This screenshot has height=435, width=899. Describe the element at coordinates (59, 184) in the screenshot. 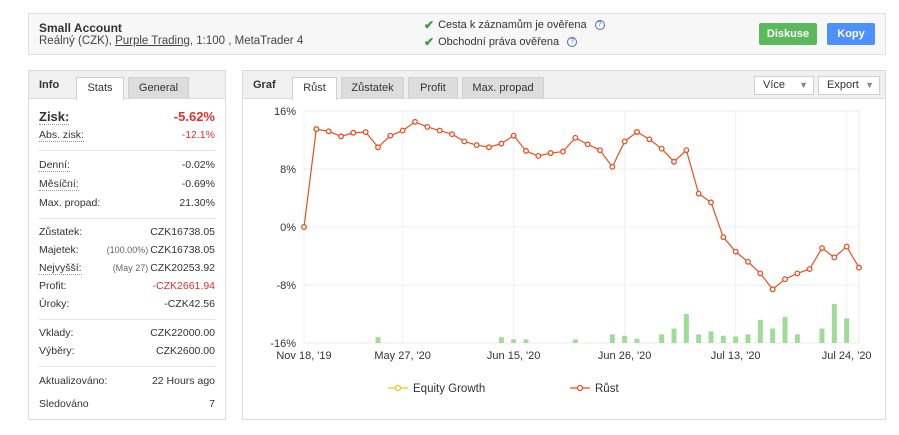

I see `monthly-label: Měsíční:` at that location.